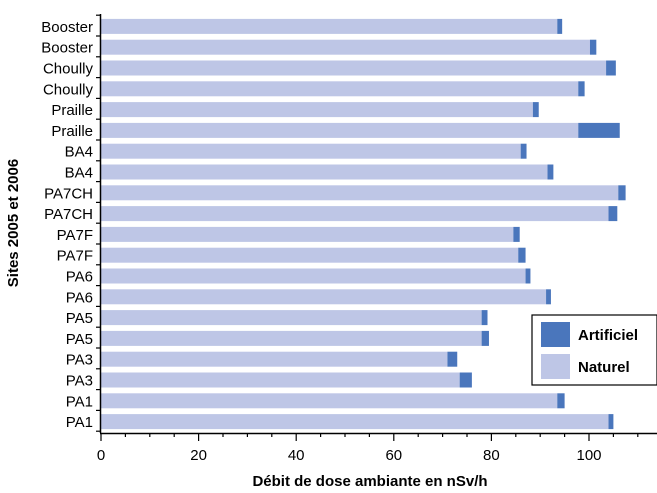 This screenshot has height=493, width=657. What do you see at coordinates (588, 455) in the screenshot?
I see `x-tick-label: 100` at bounding box center [588, 455].